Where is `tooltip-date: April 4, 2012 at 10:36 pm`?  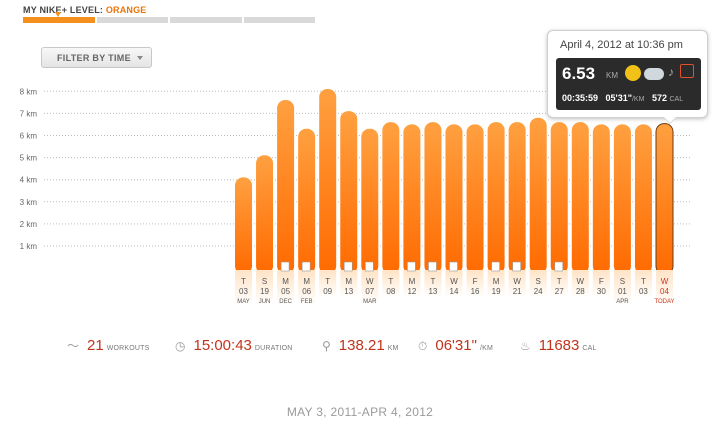 tooltip-date: April 4, 2012 at 10:36 pm is located at coordinates (621, 45).